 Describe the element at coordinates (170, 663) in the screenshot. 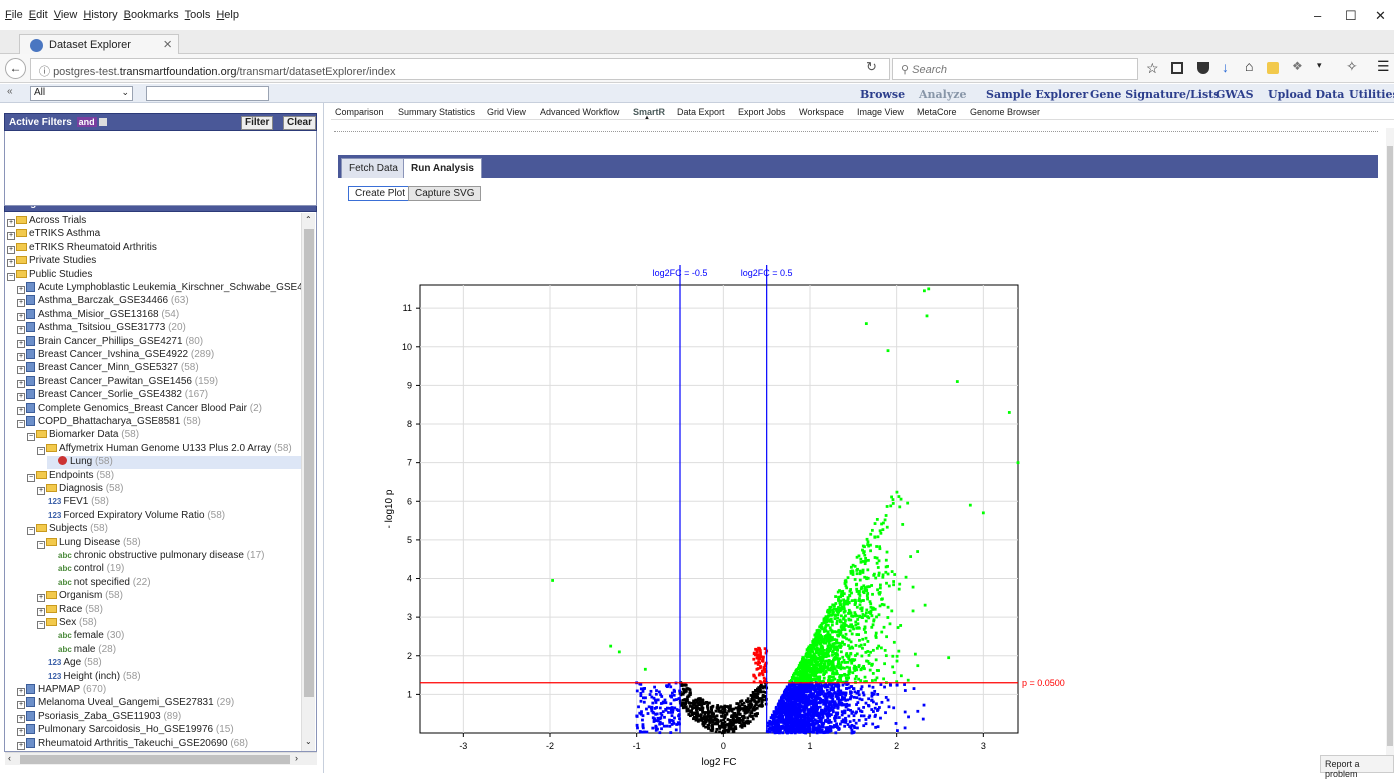

I see `tree-node: 123 Age (58)` at that location.